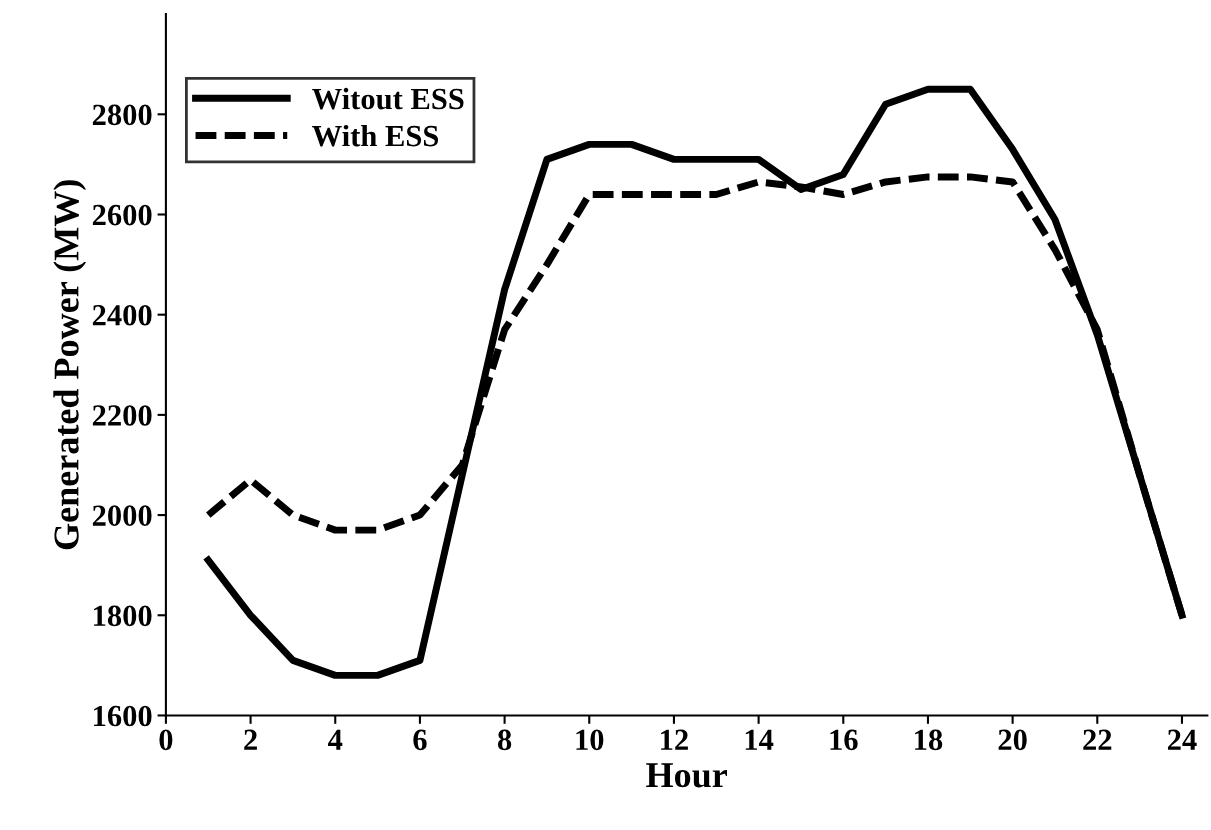 The image size is (1211, 830). I want to click on x-tick-label: 4, so click(335, 739).